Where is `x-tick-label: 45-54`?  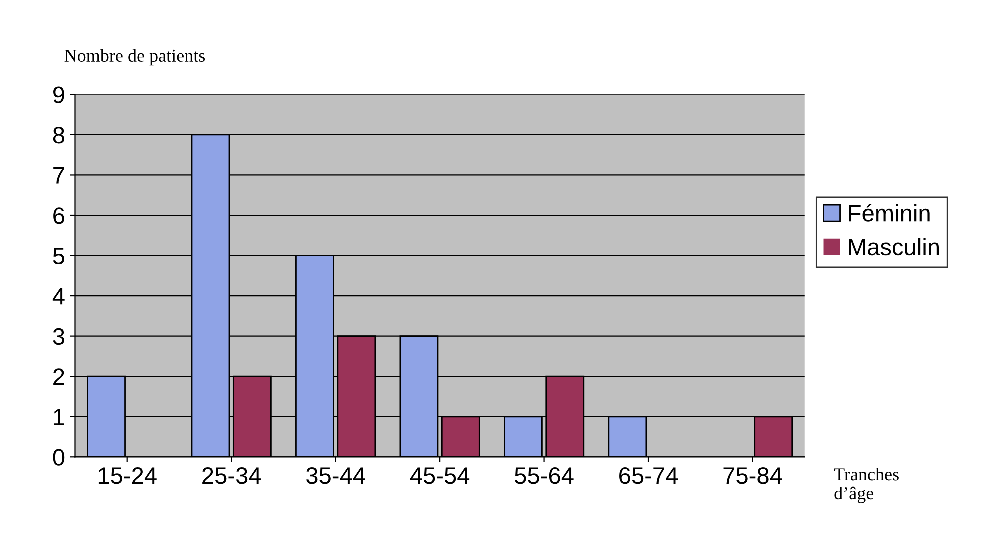 x-tick-label: 45-54 is located at coordinates (440, 476).